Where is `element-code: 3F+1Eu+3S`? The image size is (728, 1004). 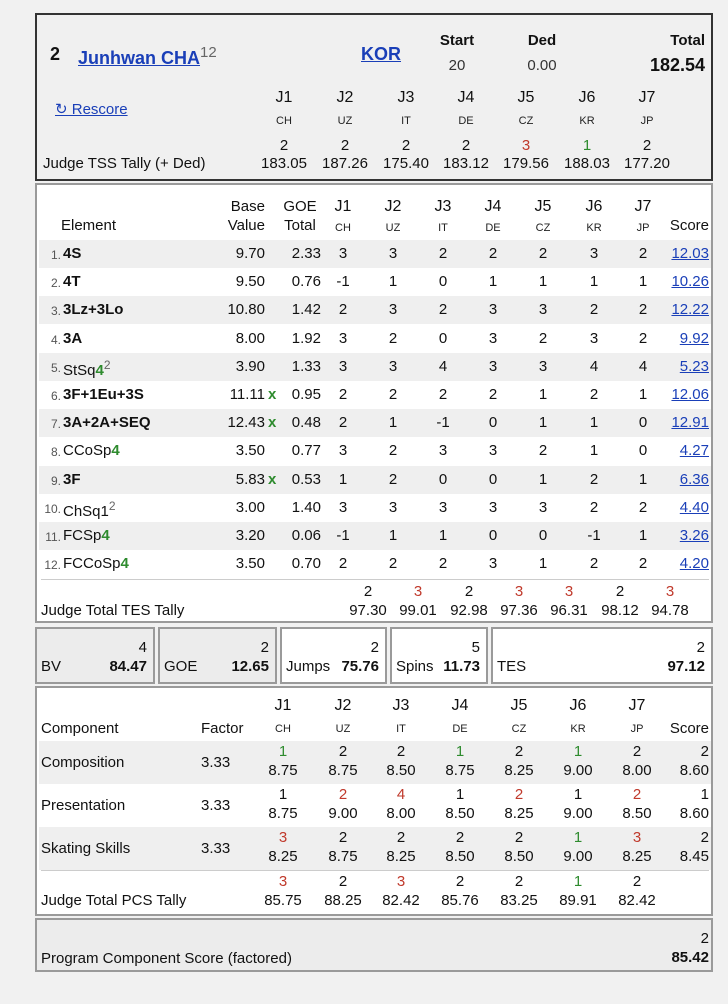 element-code: 3F+1Eu+3S is located at coordinates (103, 394).